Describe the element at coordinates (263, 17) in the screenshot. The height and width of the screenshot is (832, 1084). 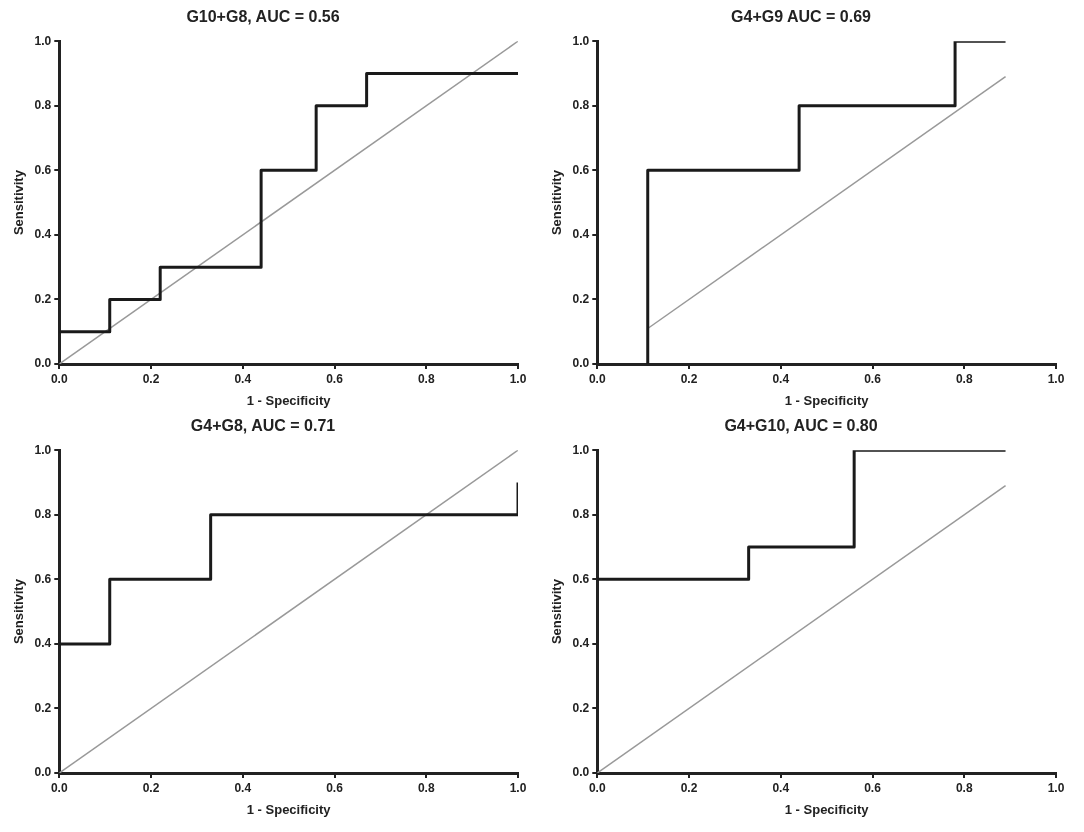
I see `chart-title: G10+G8, AUC = 0.56` at that location.